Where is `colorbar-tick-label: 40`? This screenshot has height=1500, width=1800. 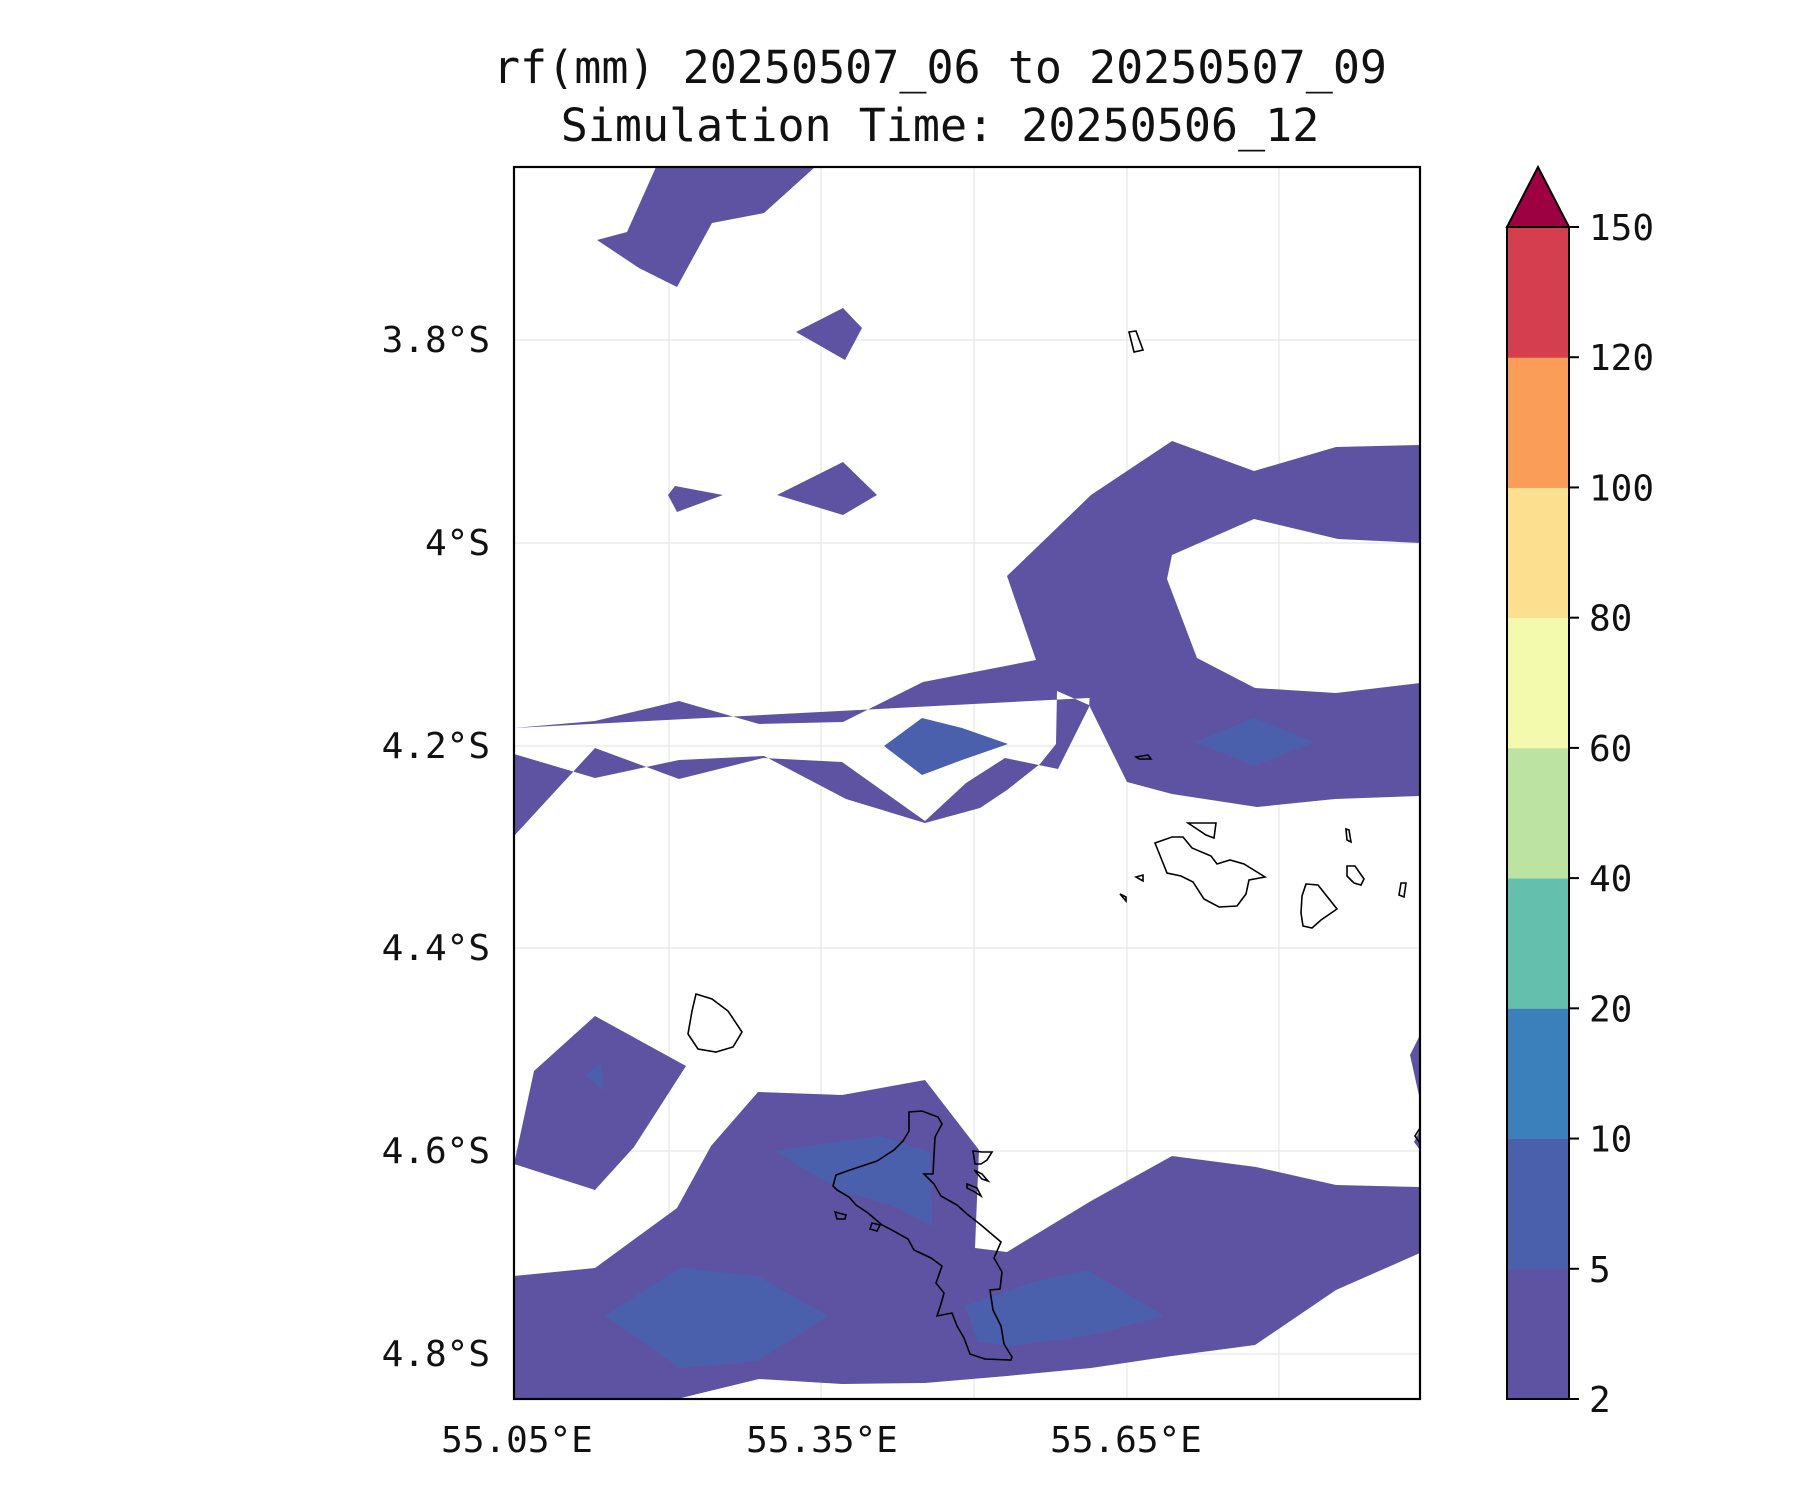
colorbar-tick-label: 40 is located at coordinates (1610, 879).